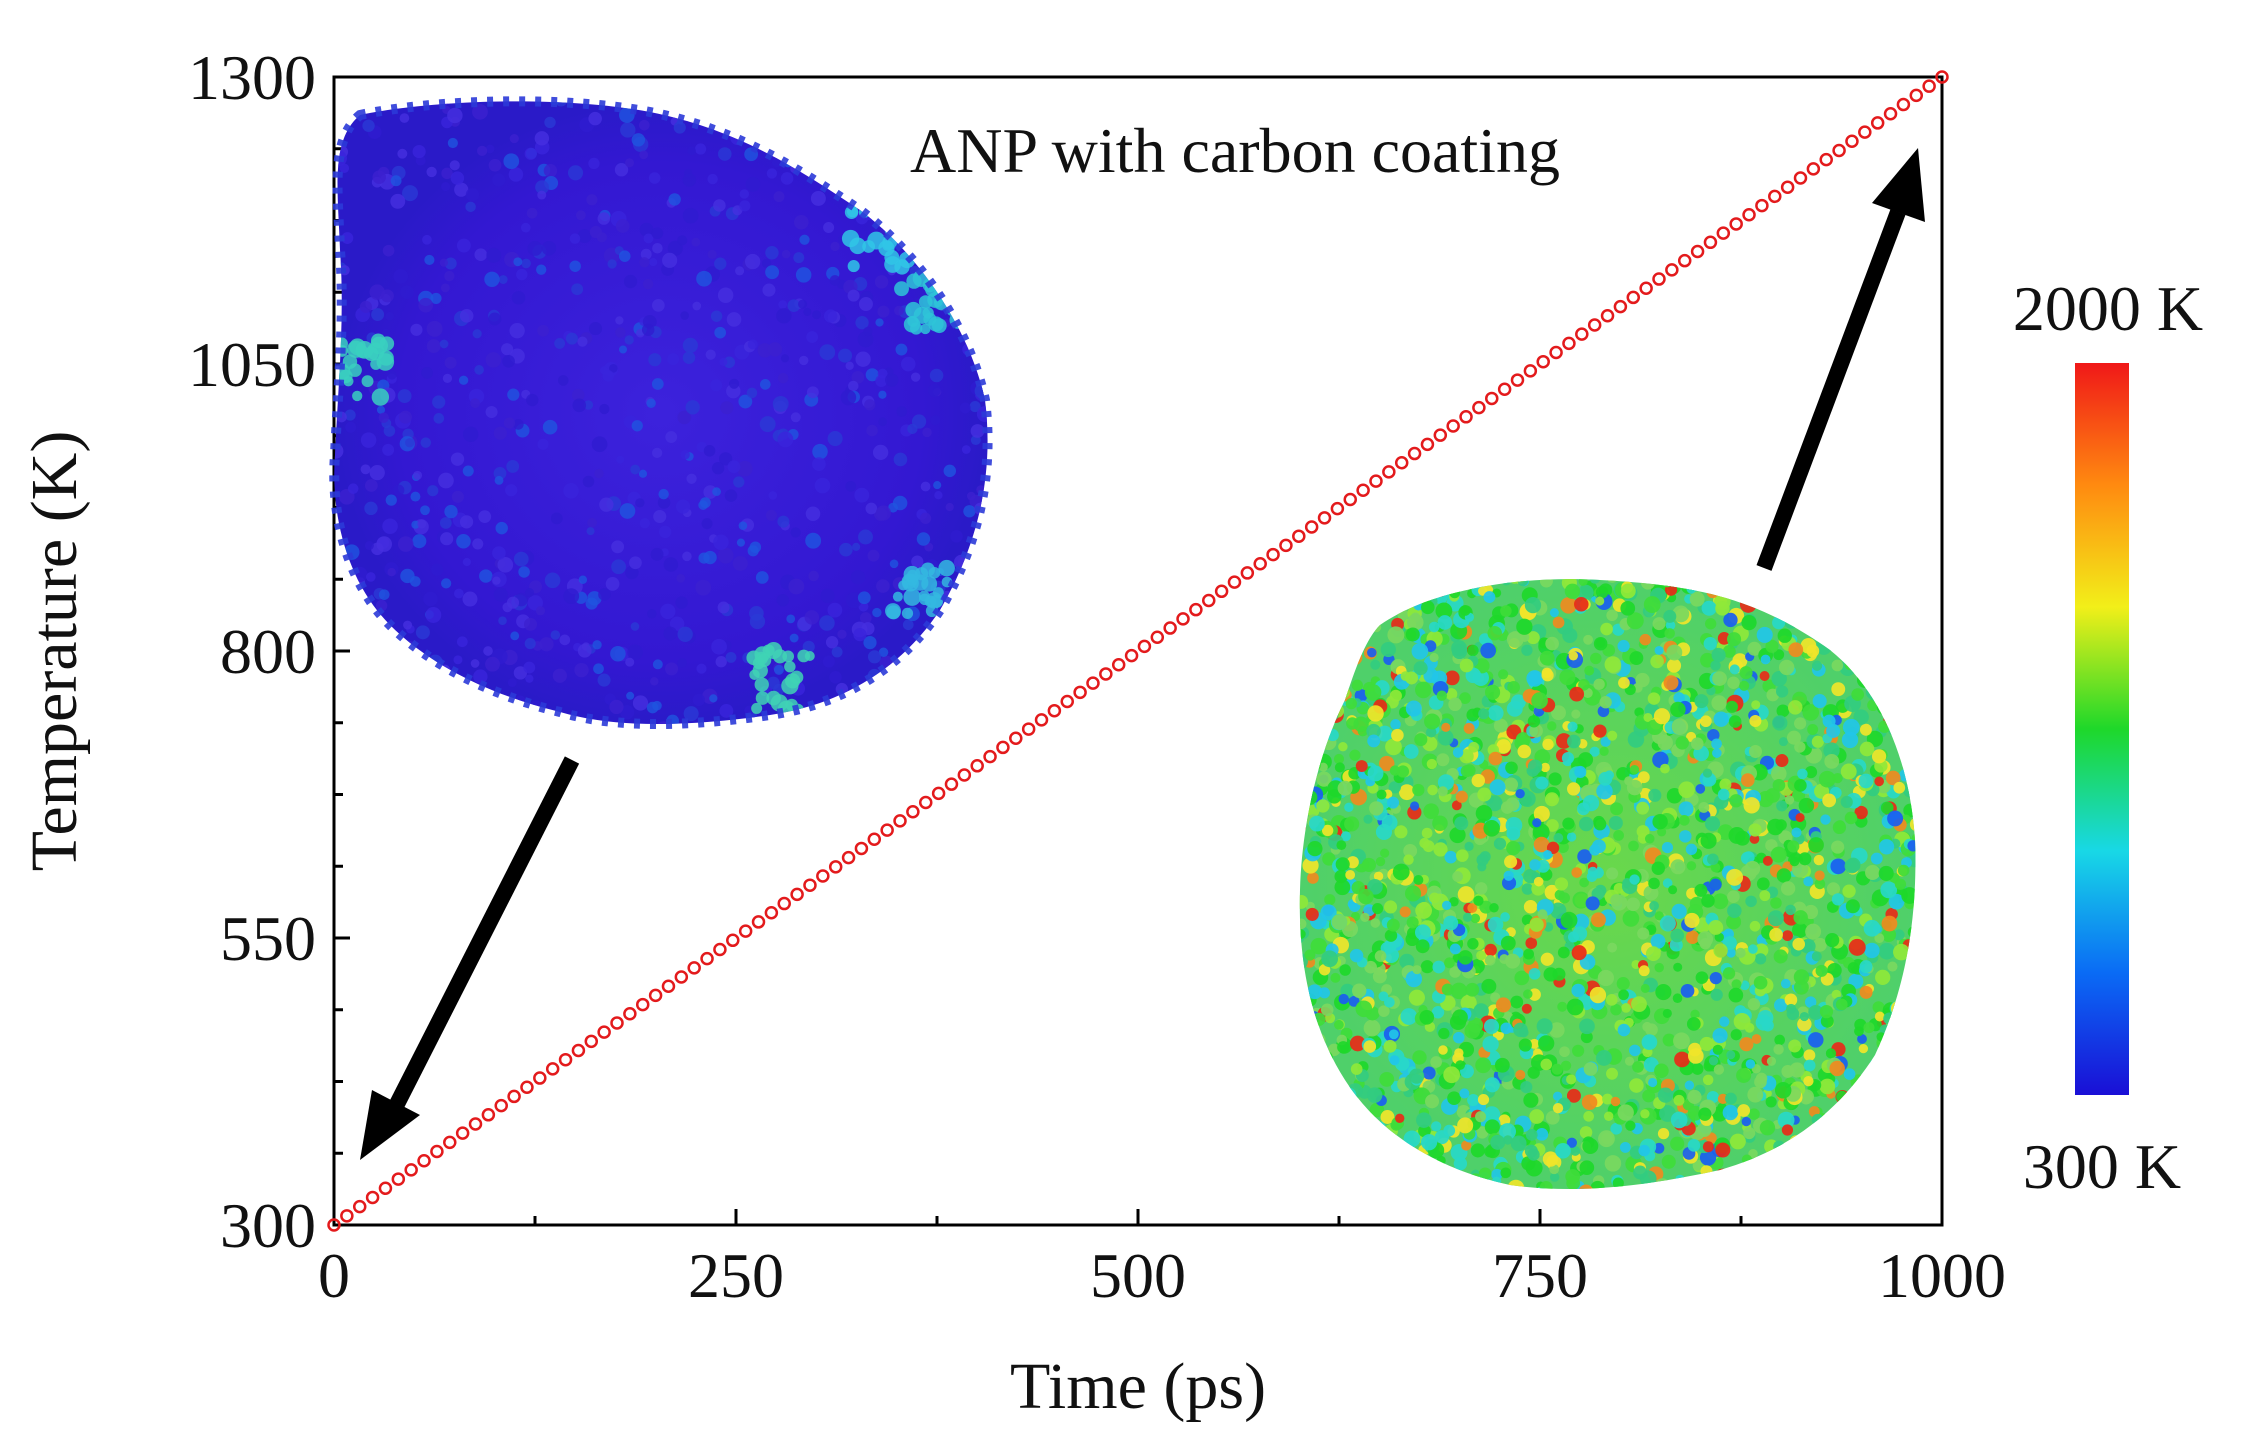  I want to click on x-tick-label-0: 0, so click(334, 1275).